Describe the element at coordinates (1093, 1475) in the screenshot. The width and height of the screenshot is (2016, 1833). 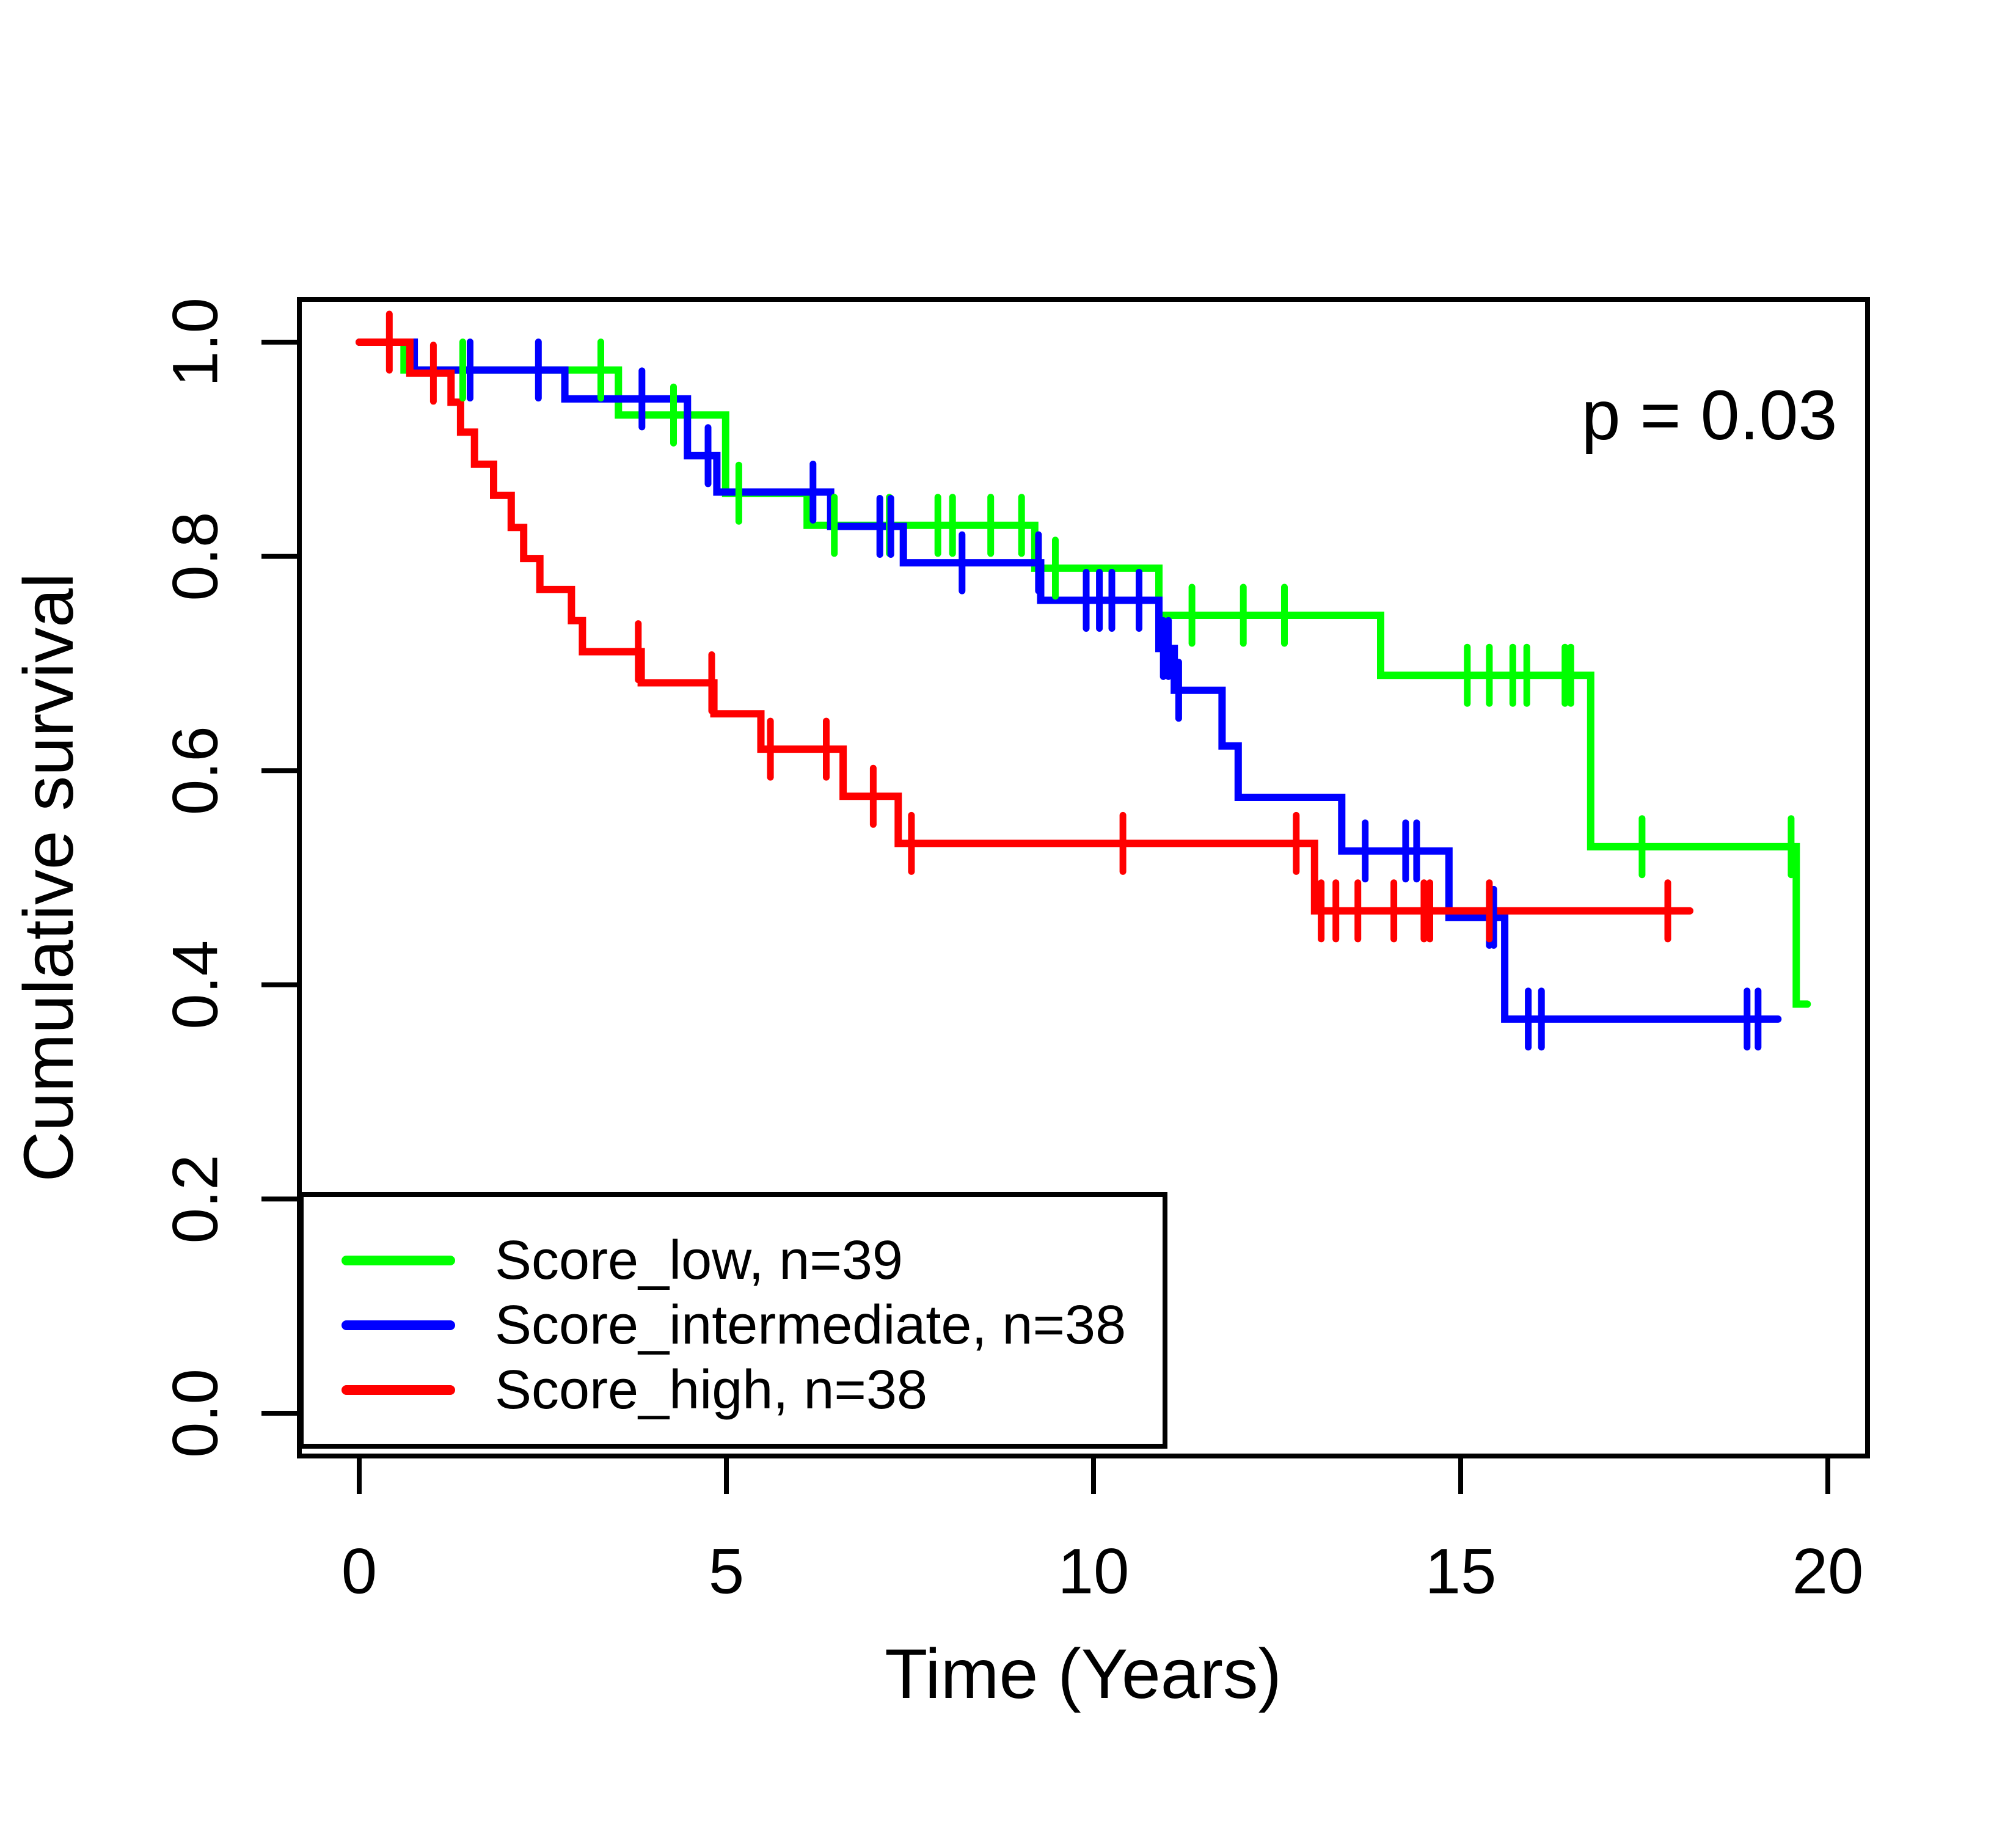
I see `x-axis-ticks` at that location.